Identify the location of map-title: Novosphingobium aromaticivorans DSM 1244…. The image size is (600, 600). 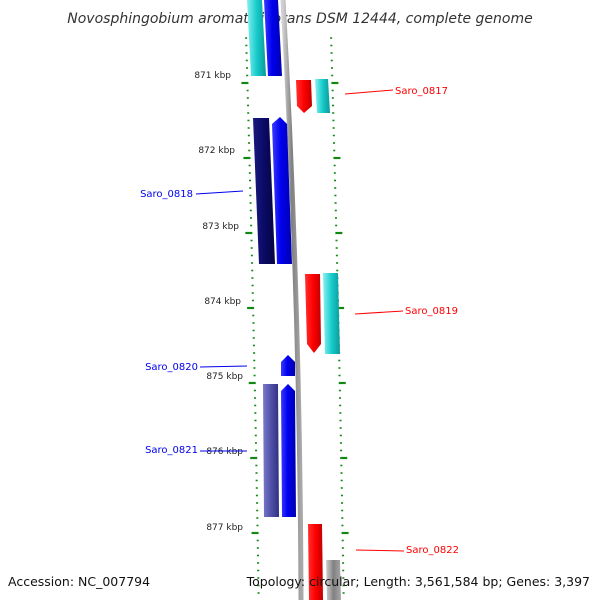
(299, 19).